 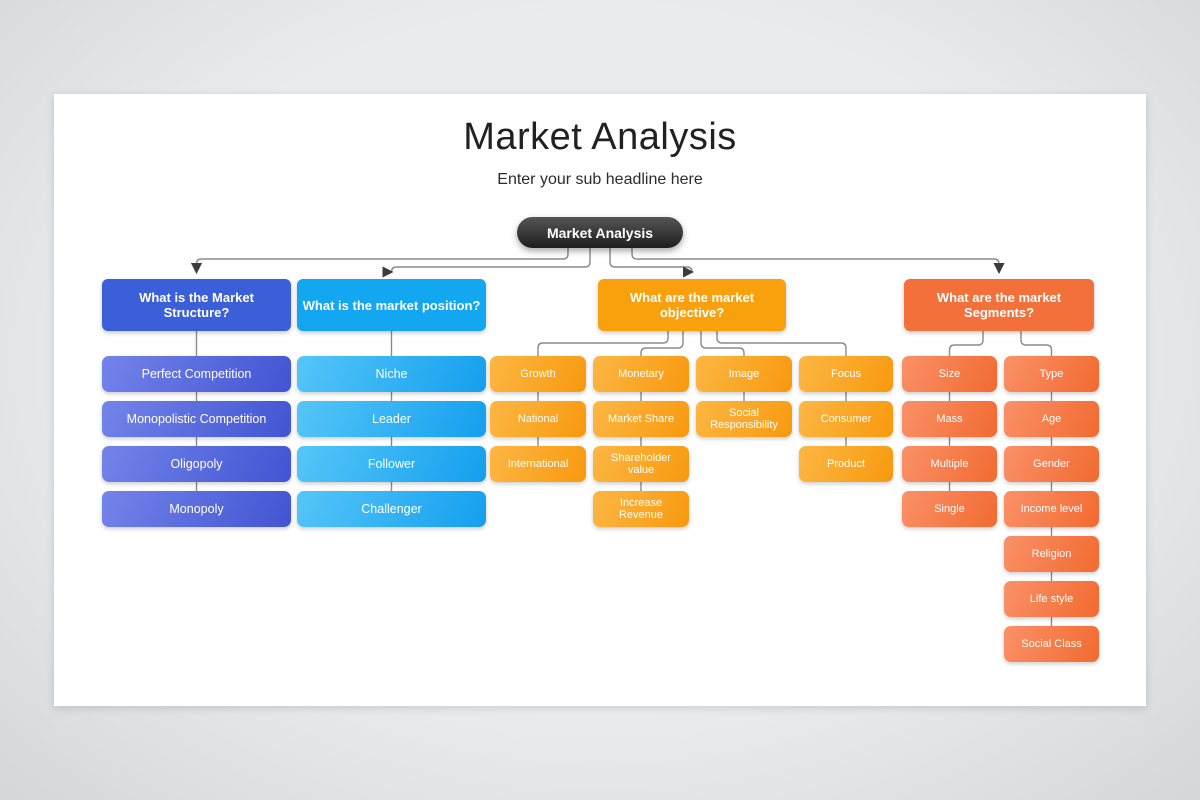 What do you see at coordinates (538, 464) in the screenshot?
I see `node-box: International` at bounding box center [538, 464].